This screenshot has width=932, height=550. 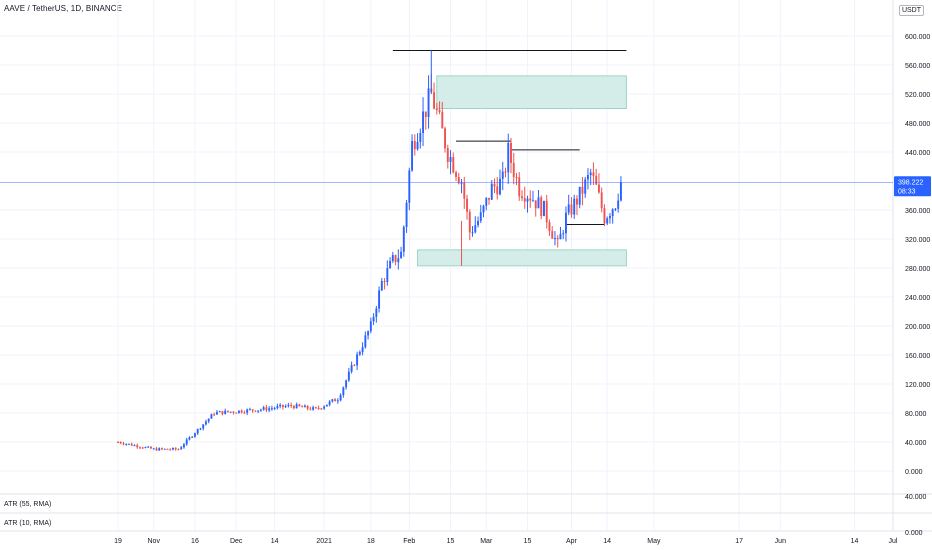 What do you see at coordinates (118, 541) in the screenshot?
I see `x-tick-label: 19` at bounding box center [118, 541].